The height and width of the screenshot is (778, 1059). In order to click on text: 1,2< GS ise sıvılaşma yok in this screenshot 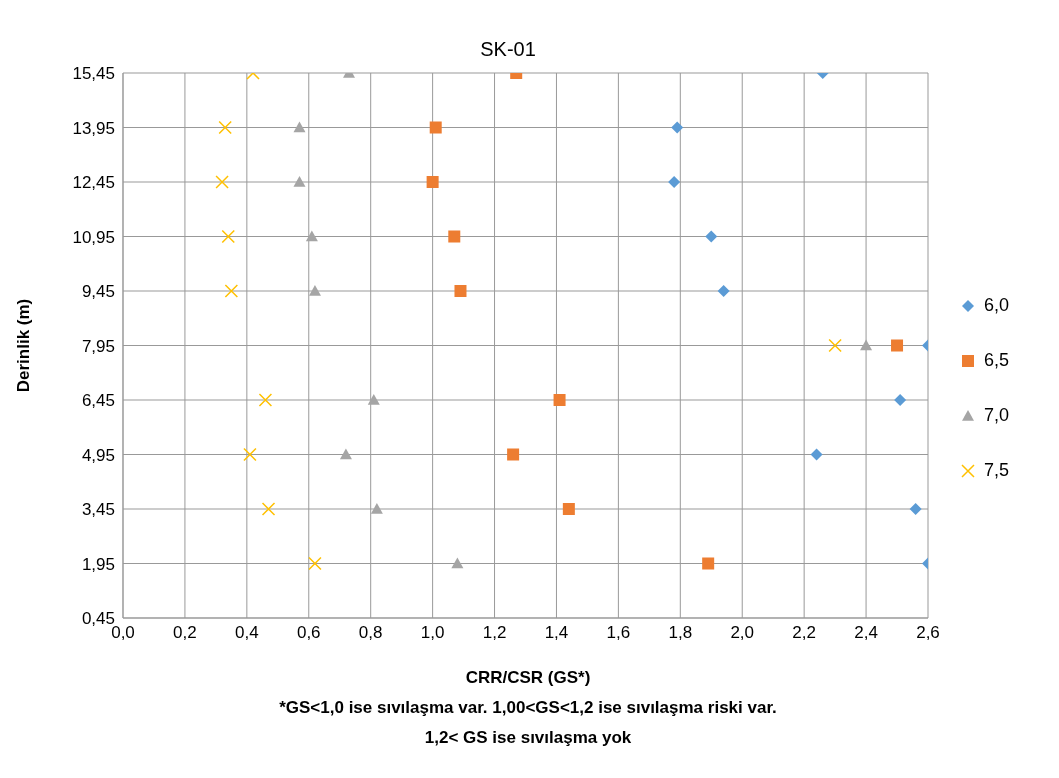, I will do `click(528, 738)`.